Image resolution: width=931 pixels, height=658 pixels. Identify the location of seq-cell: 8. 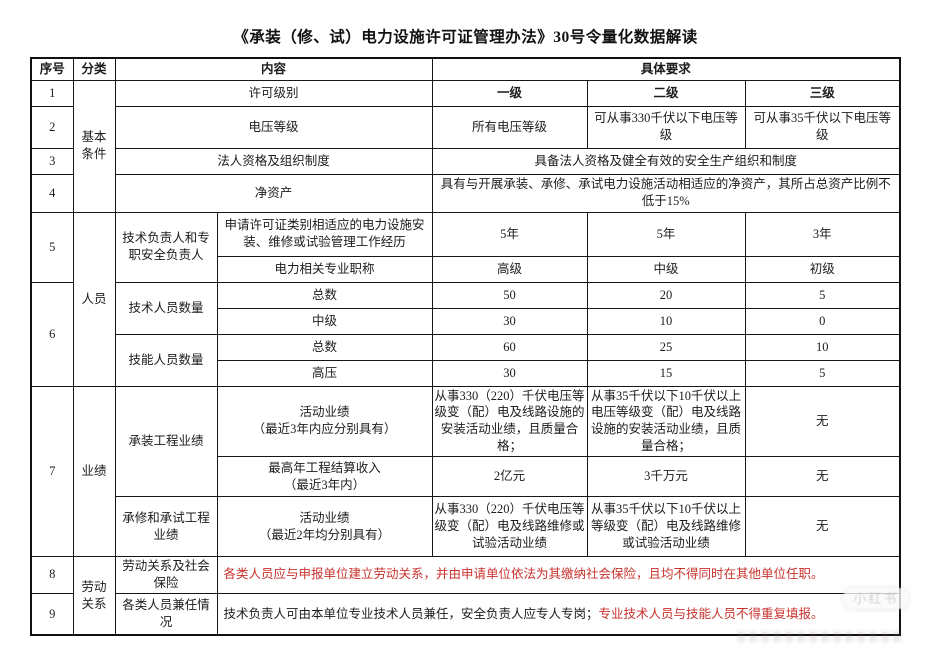
(52, 575).